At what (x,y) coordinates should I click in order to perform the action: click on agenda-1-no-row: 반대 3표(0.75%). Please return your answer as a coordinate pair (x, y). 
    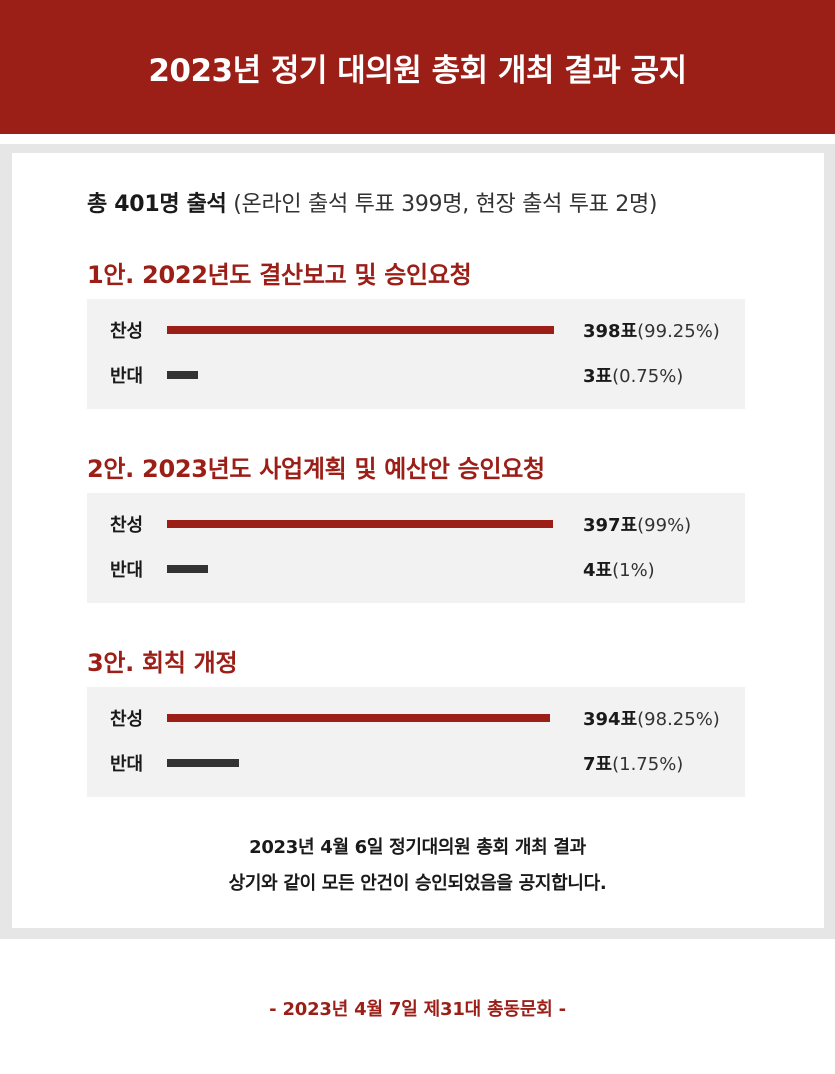
    Looking at the image, I should click on (416, 374).